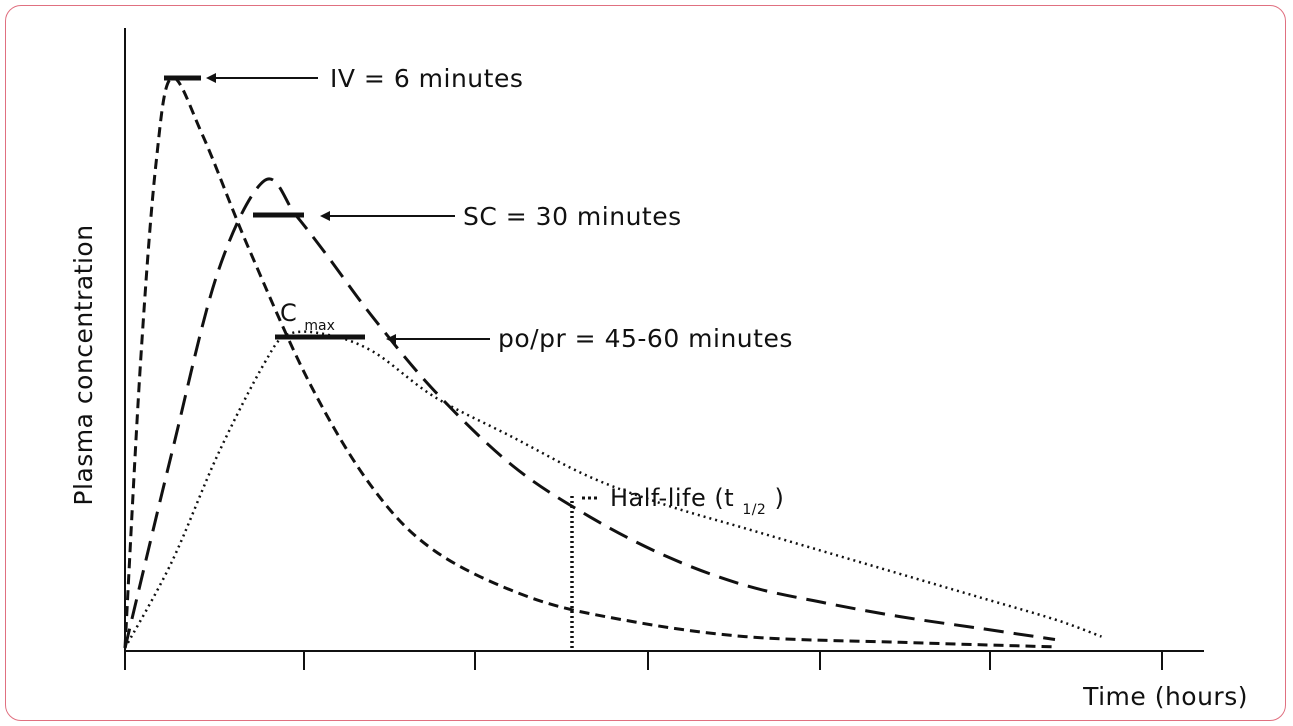 The width and height of the screenshot is (1293, 726). I want to click on half-life-sub: 1/2, so click(754, 510).